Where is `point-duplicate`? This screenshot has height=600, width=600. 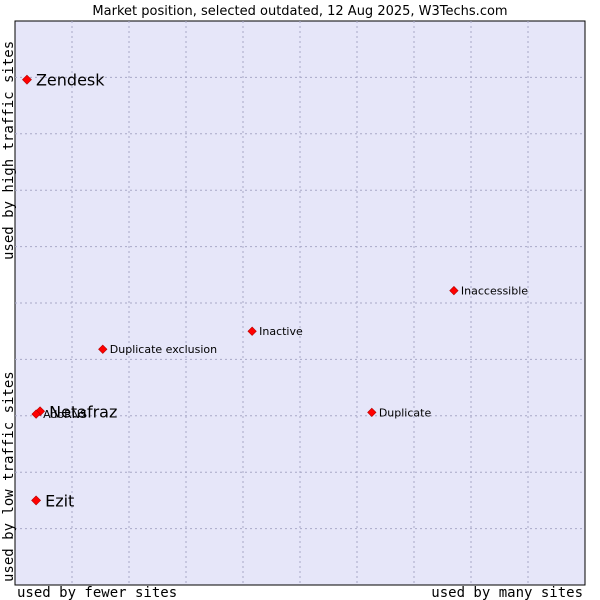
point-duplicate is located at coordinates (372, 412).